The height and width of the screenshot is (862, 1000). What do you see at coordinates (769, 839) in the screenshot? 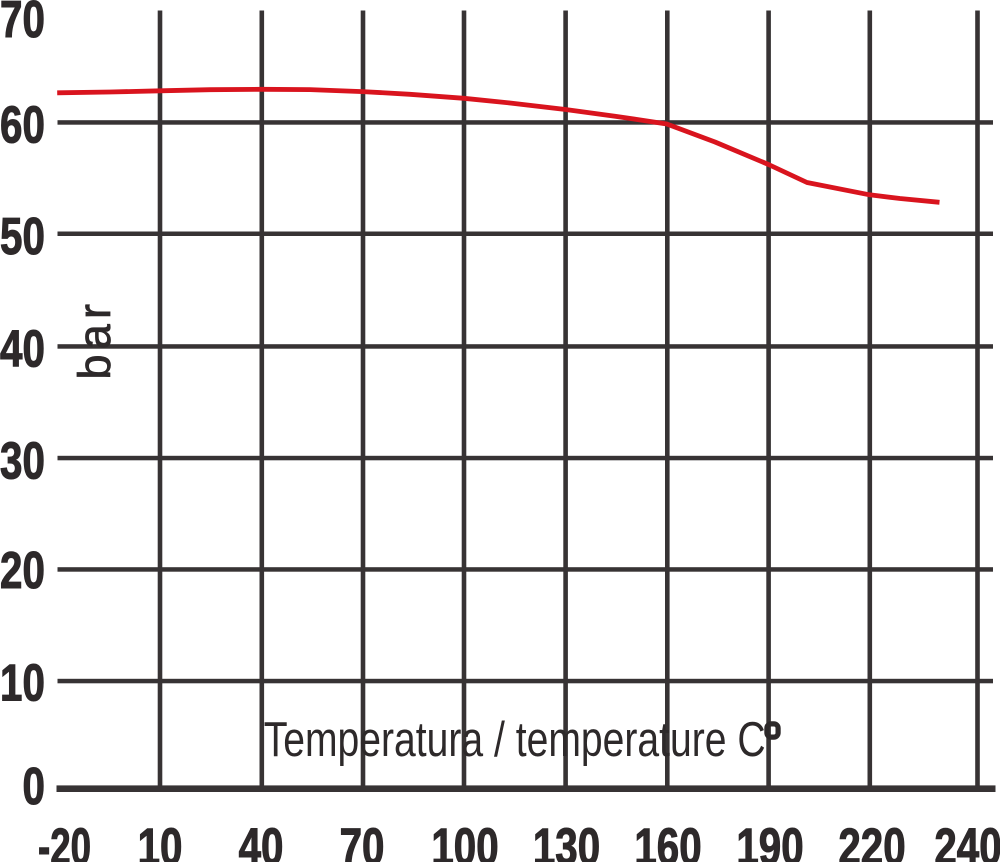
I see `svg-text: 190` at bounding box center [769, 839].